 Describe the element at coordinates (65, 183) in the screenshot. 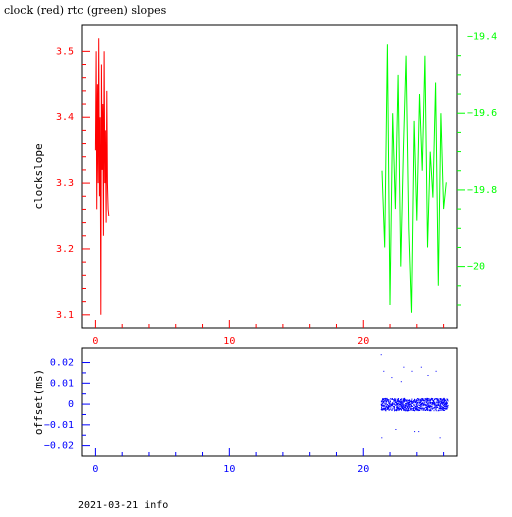

I see `top-y-tick-label: 3.3` at that location.